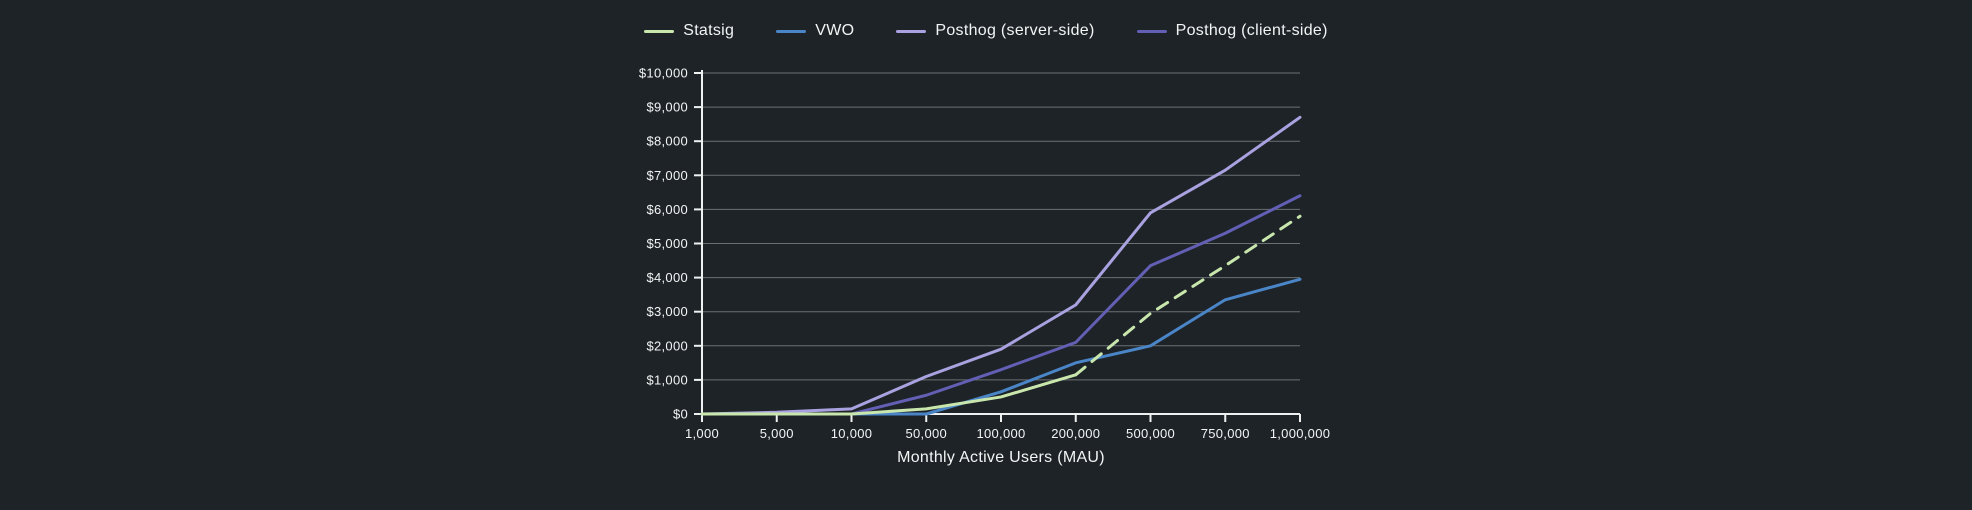 The height and width of the screenshot is (510, 1972). Describe the element at coordinates (680, 414) in the screenshot. I see `y-tick-label: $0` at that location.